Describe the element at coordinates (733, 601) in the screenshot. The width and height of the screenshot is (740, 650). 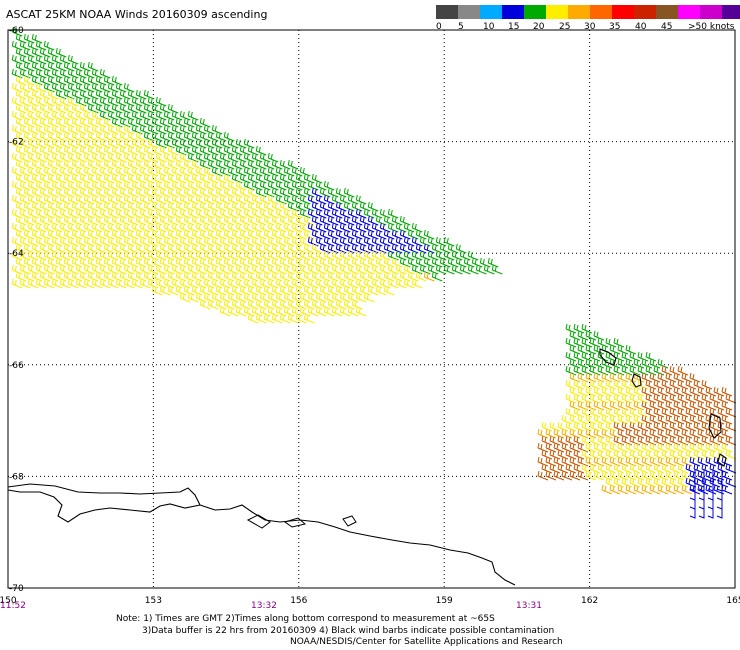
I see `longitude-label: 165` at that location.